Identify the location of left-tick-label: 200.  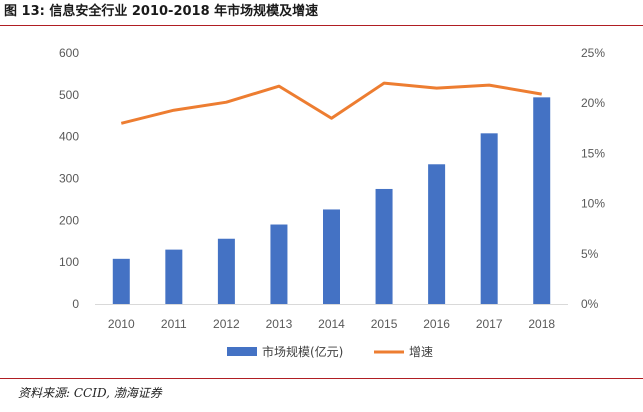
(69, 220).